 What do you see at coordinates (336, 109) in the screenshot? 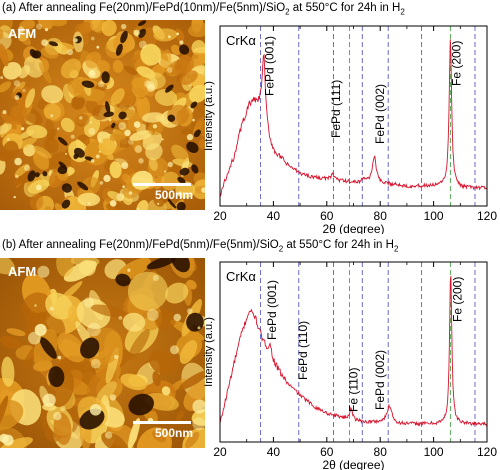
I see `peak-annotation: FePd (111)` at bounding box center [336, 109].